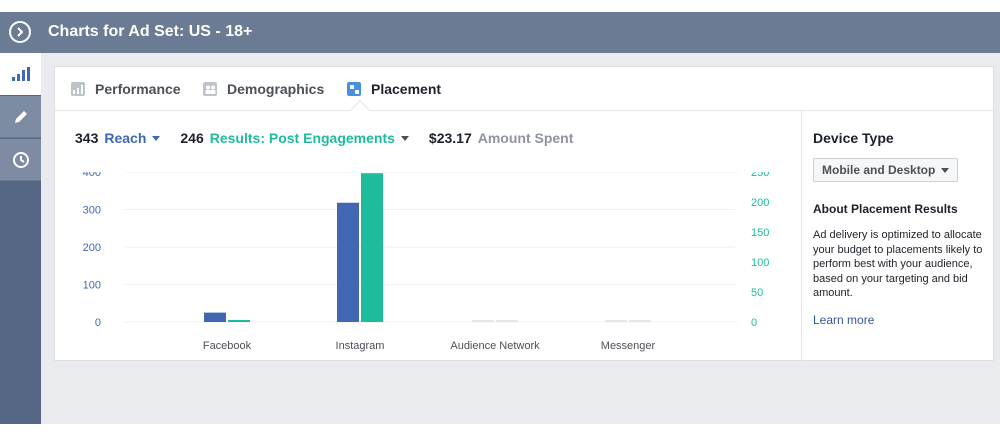 This screenshot has width=1000, height=436. I want to click on tab-performance: Performance, so click(126, 89).